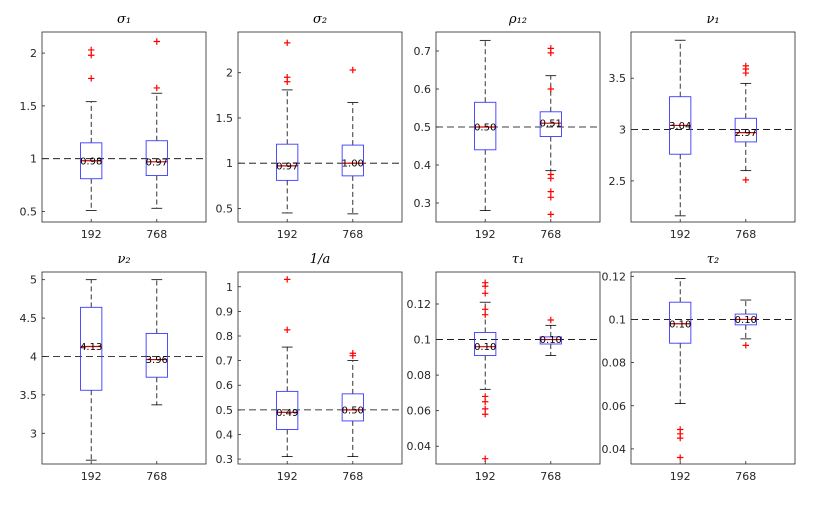  Describe the element at coordinates (622, 130) in the screenshot. I see `y-tick-label: 3` at that location.